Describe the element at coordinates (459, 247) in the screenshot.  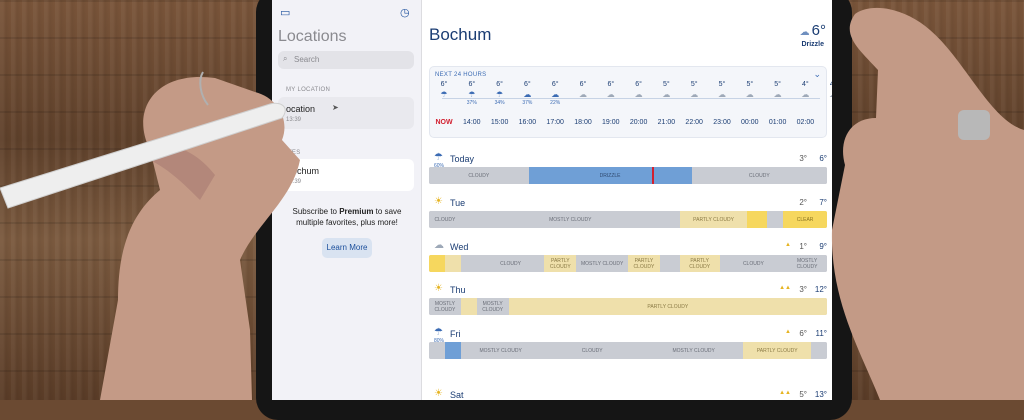
I see `day-name: Wed` at that location.